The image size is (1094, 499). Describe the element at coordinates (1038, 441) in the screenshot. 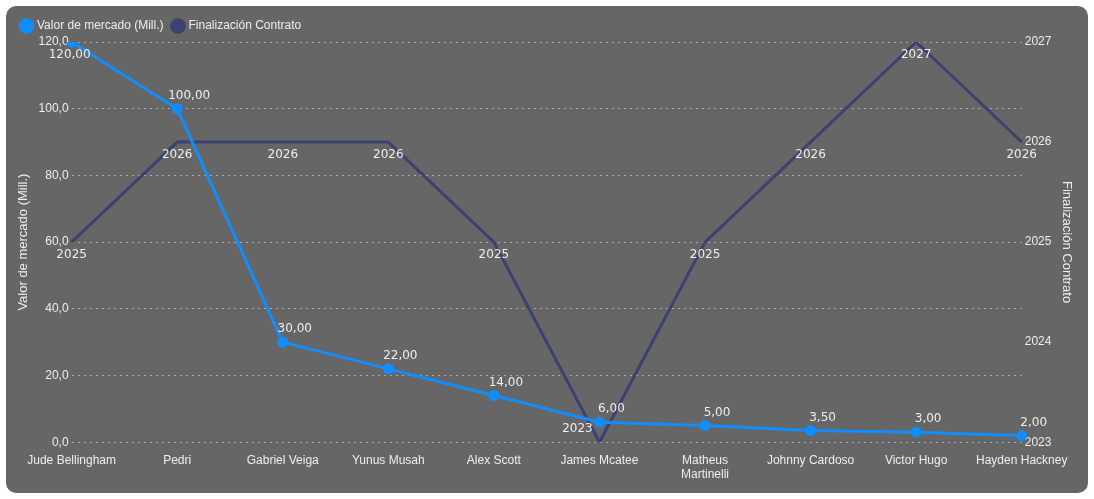

I see `y2-tick-label: 2023` at that location.